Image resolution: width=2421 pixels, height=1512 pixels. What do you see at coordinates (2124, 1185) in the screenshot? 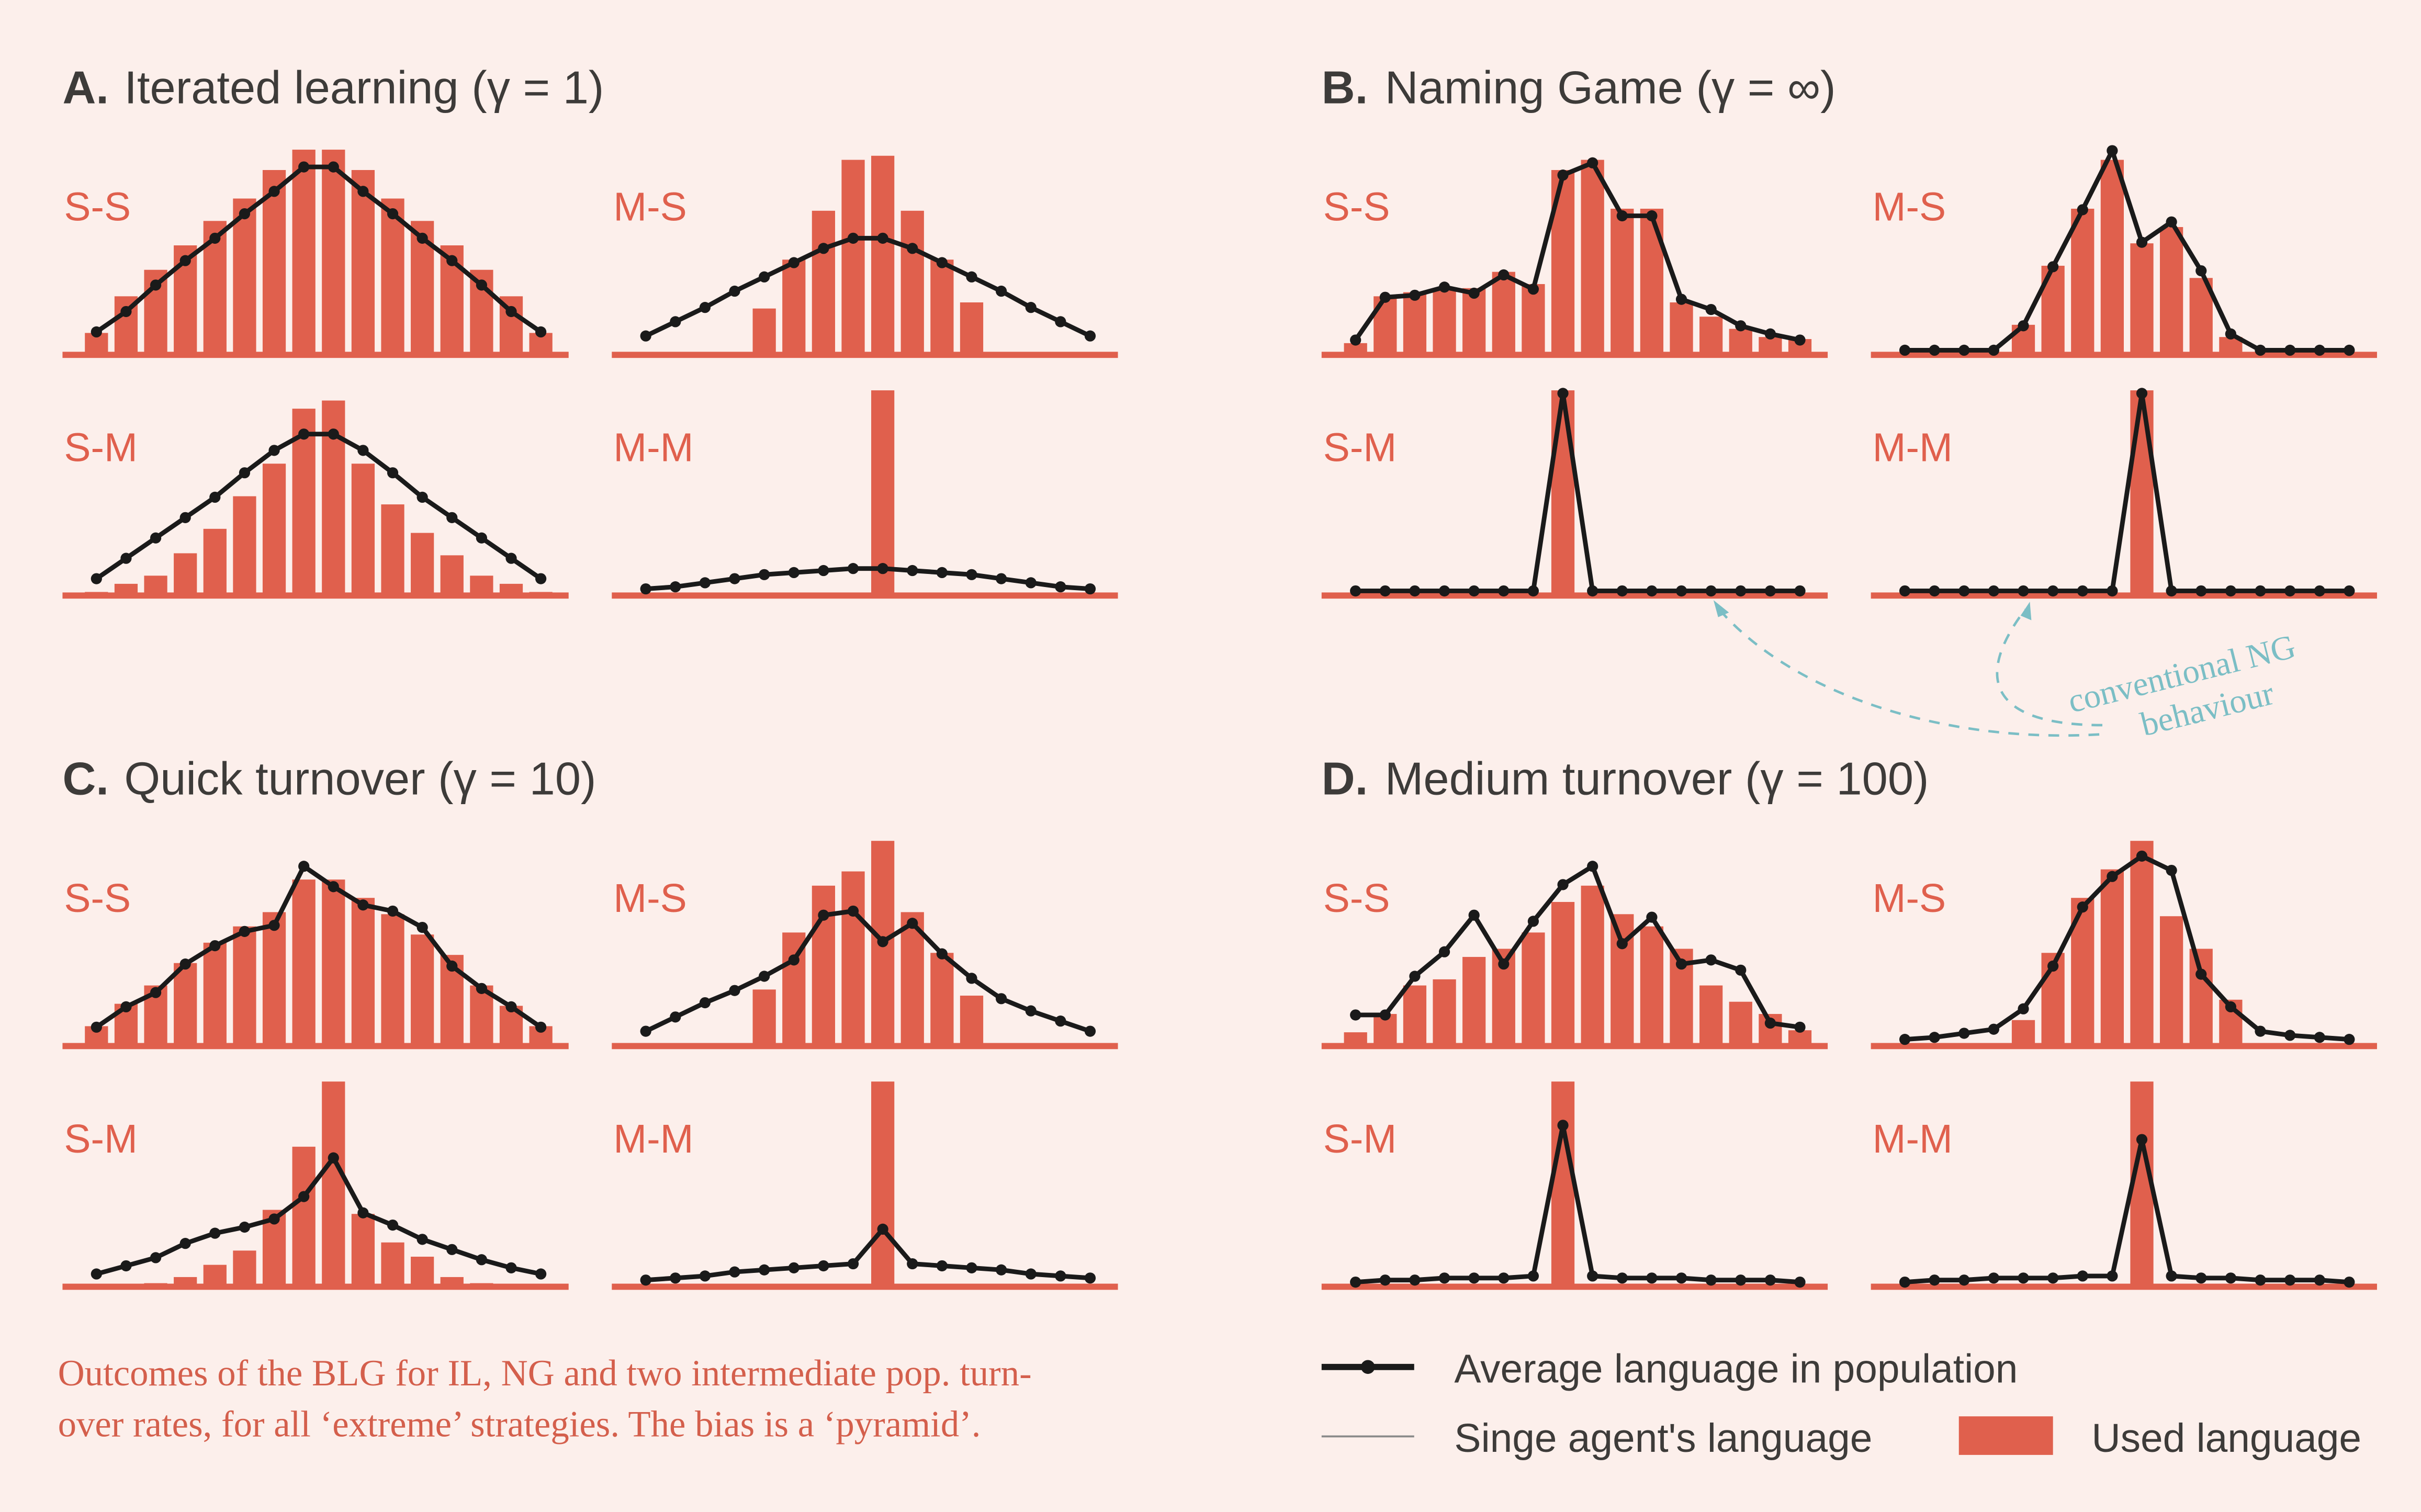
I see `subplot-d-m-m: M‑M` at bounding box center [2124, 1185].